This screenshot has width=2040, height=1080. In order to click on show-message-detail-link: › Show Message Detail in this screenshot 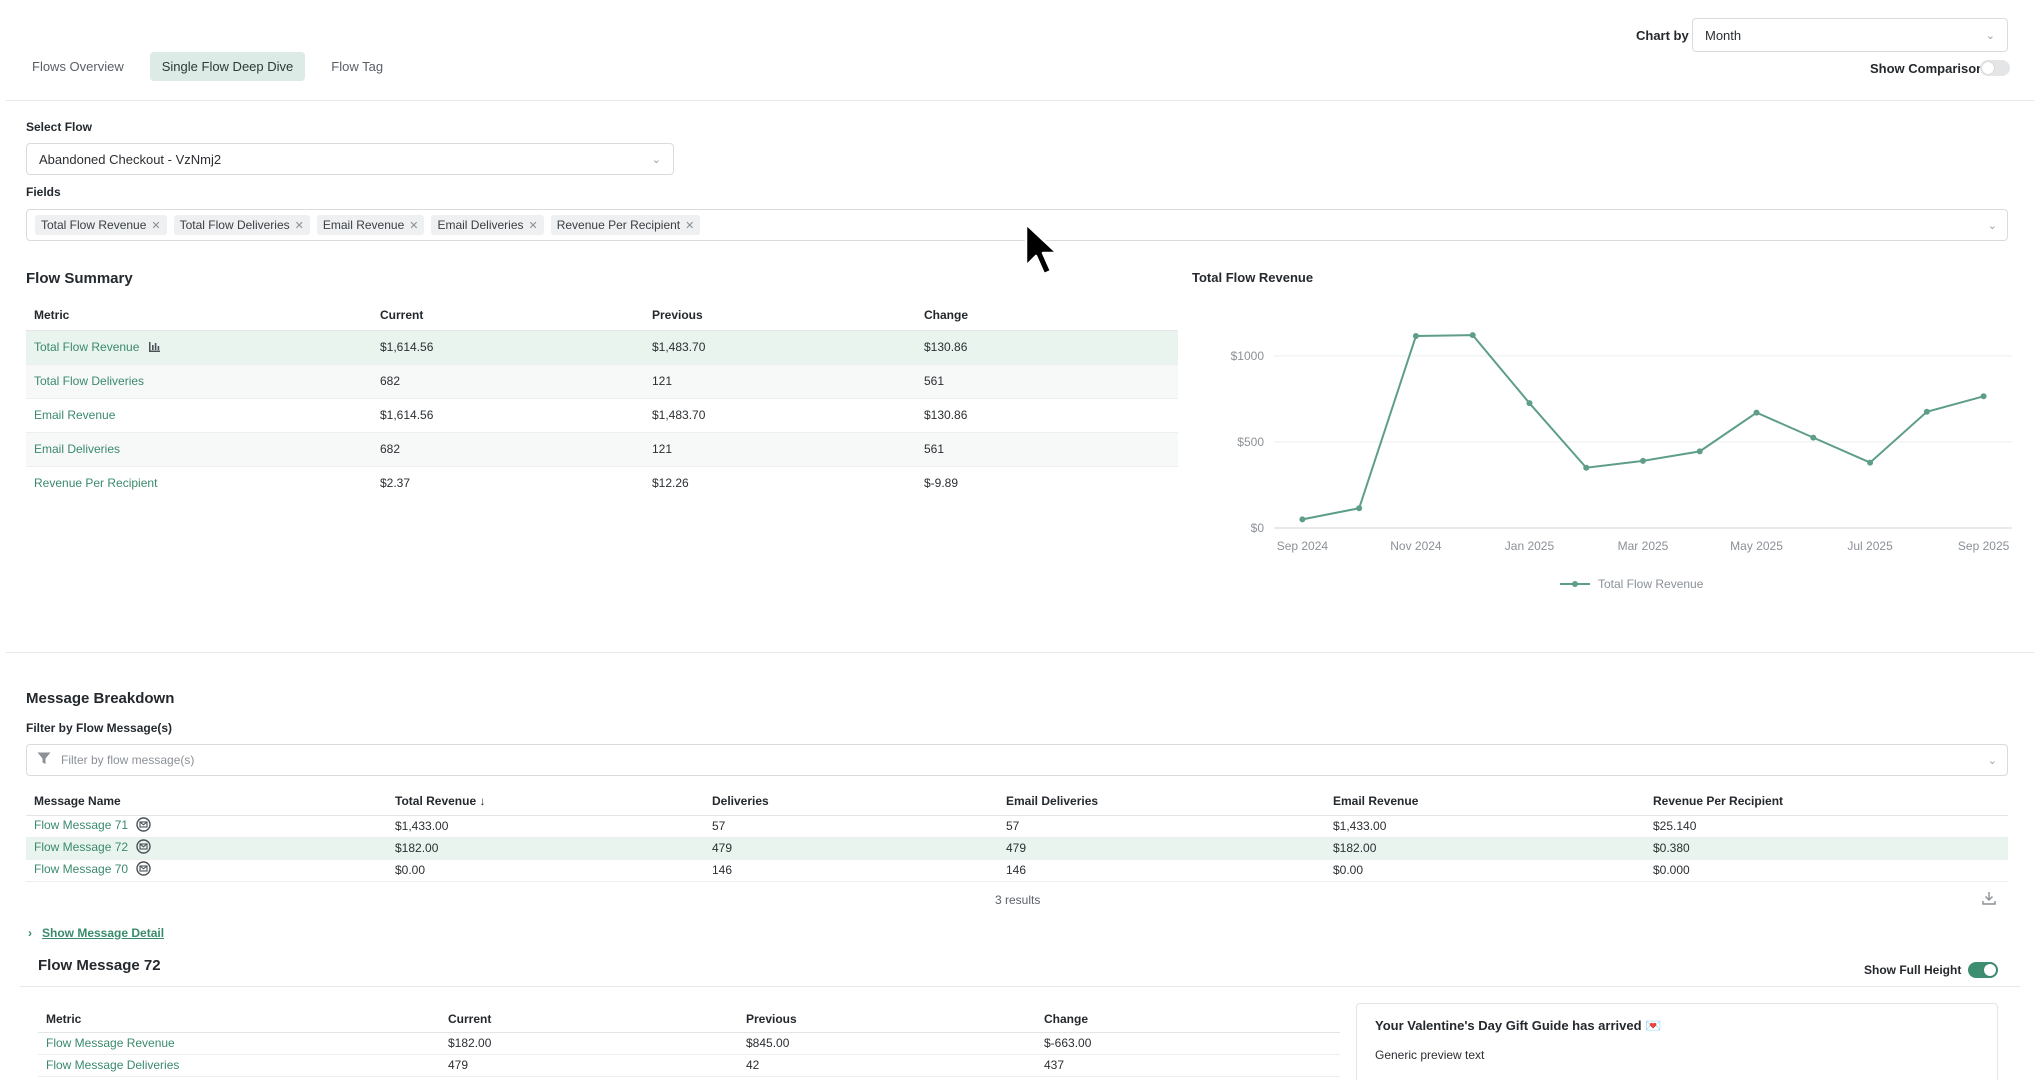, I will do `click(96, 933)`.